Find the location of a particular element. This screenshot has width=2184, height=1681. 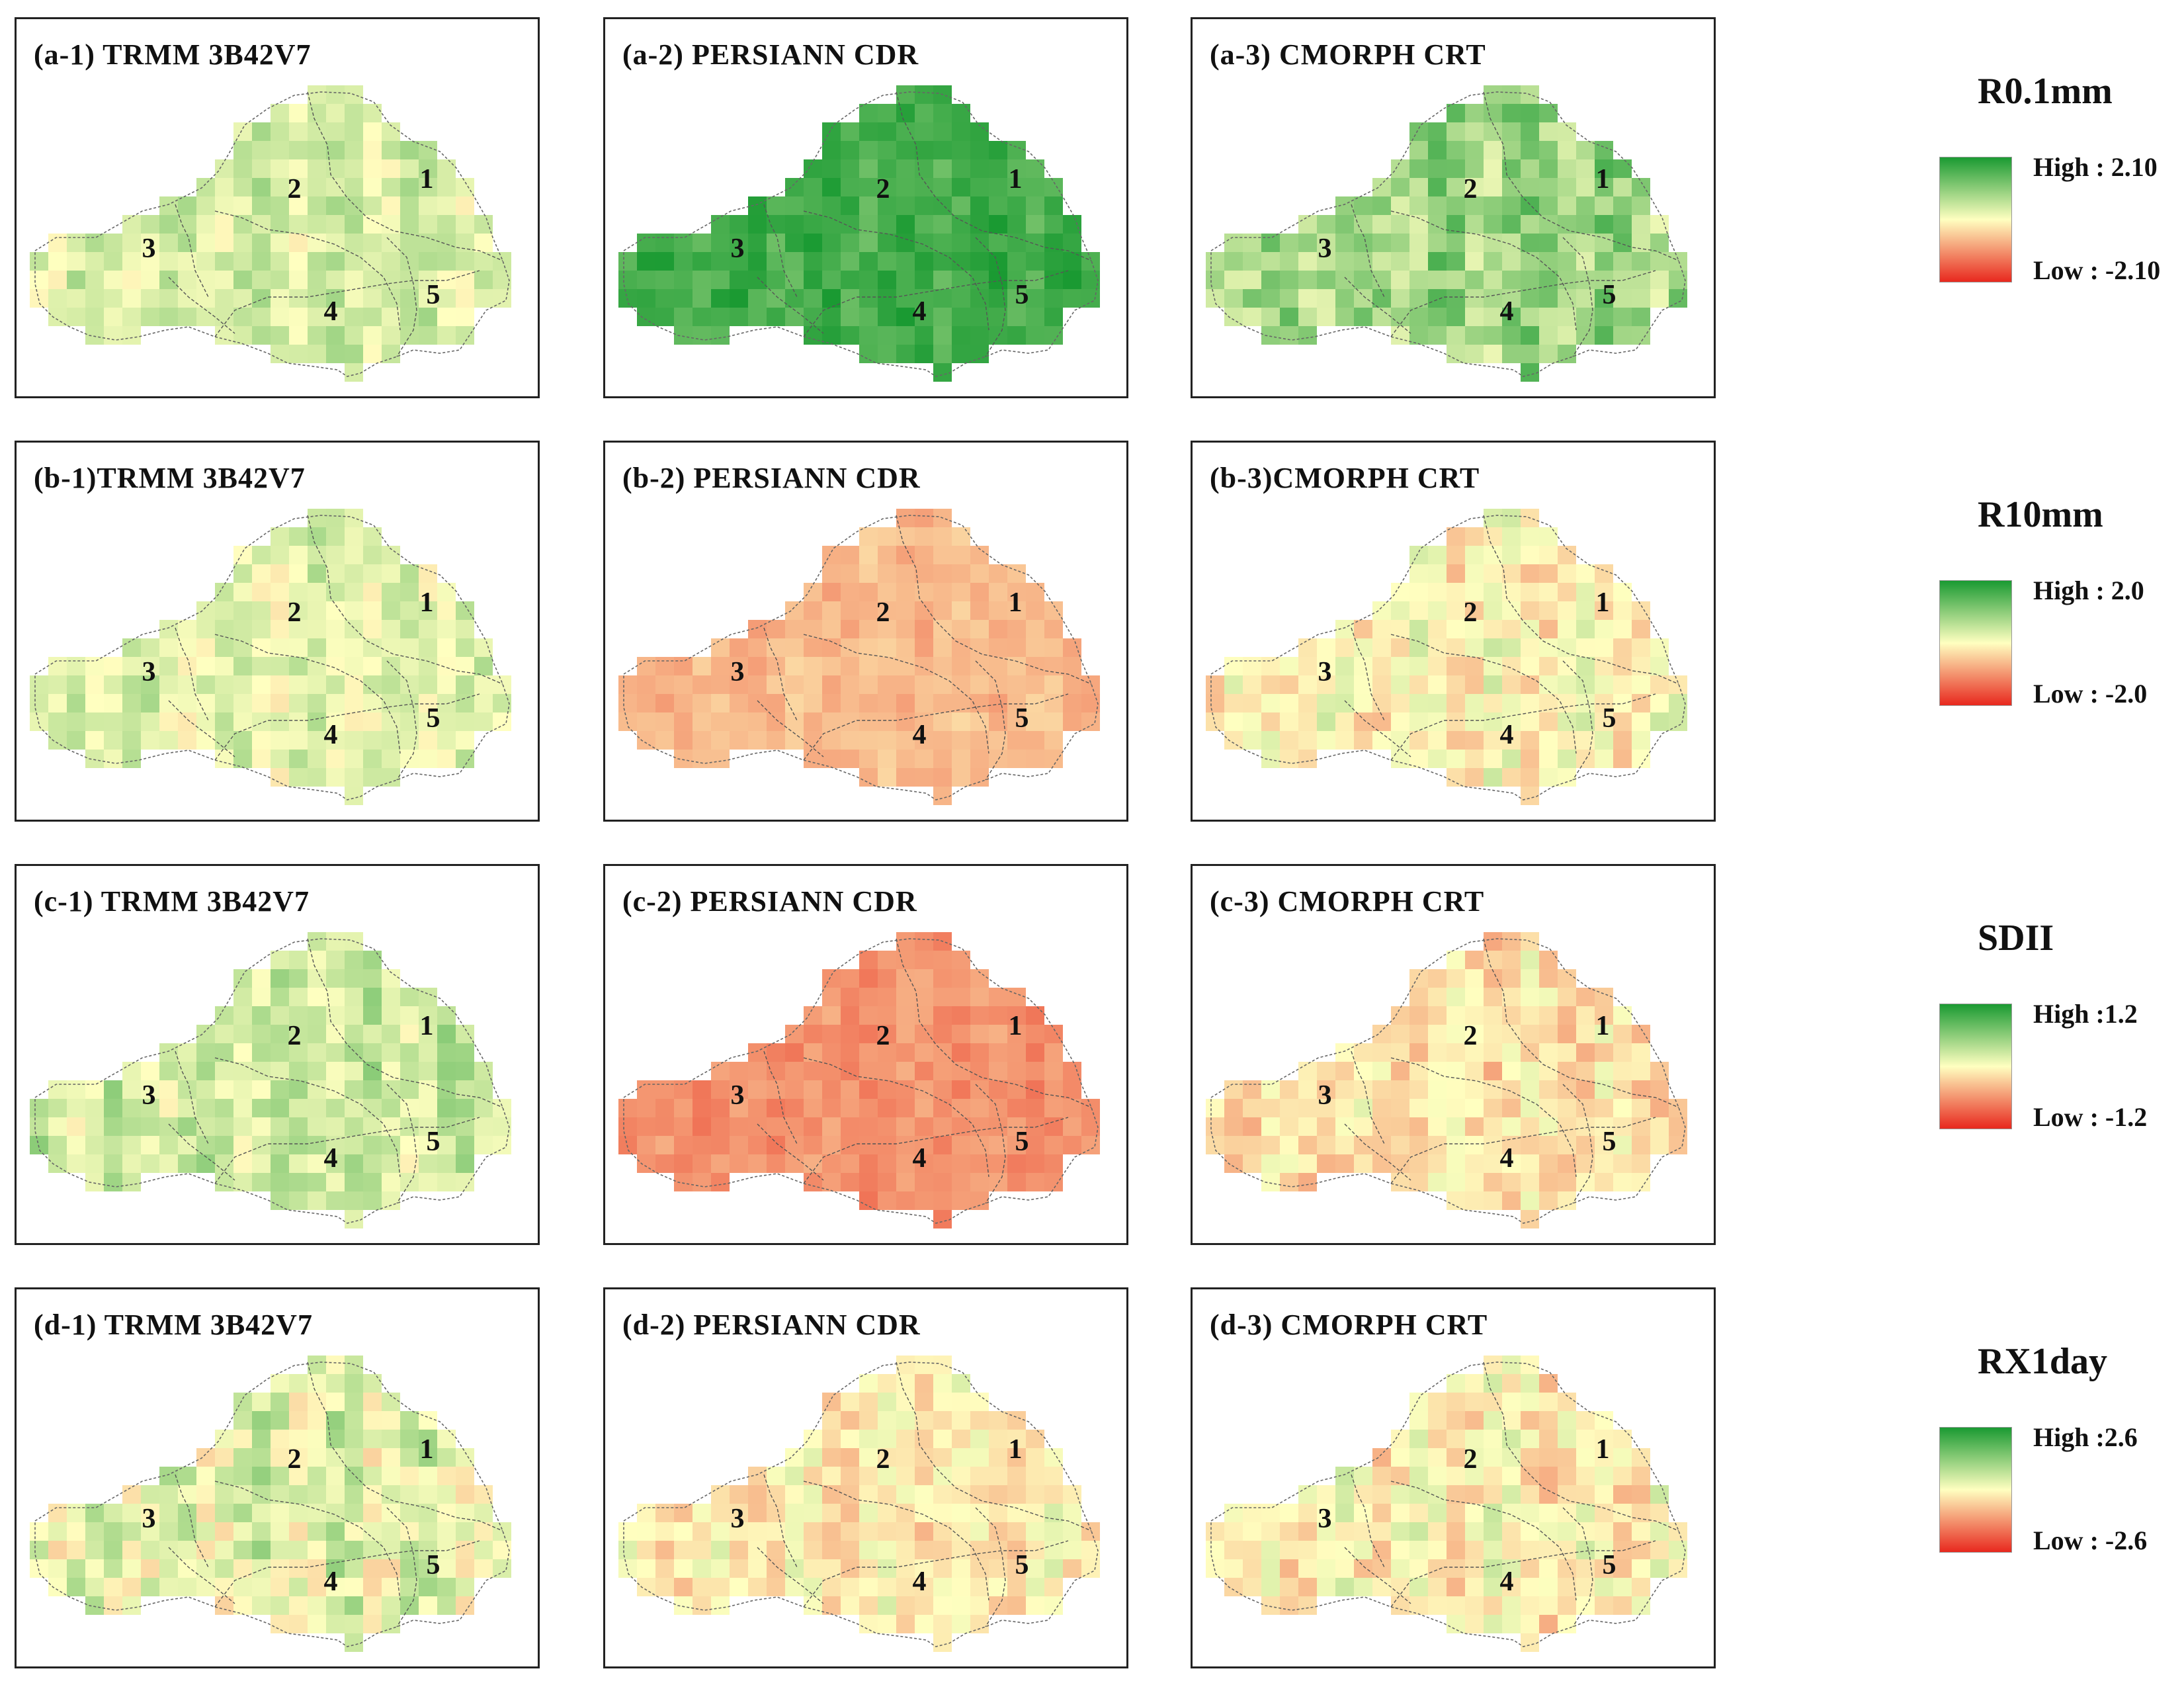

legend-title: RX1day is located at coordinates (2043, 1361).